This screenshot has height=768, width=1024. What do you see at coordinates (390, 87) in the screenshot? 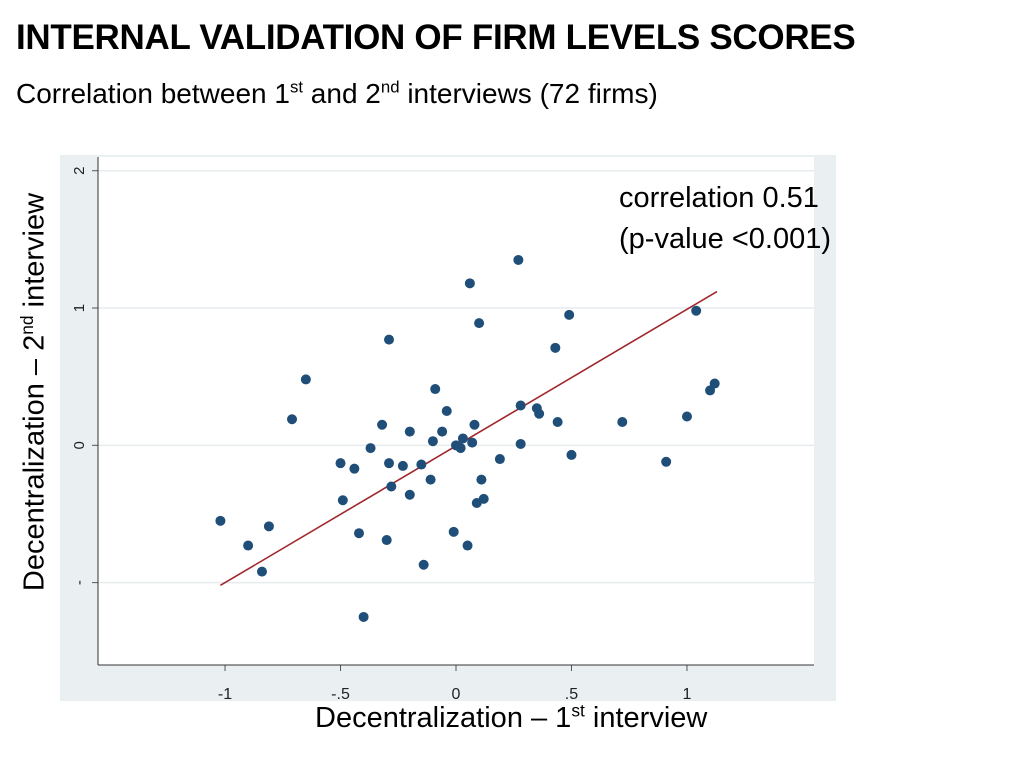
I see `subtitle-sup-2: nd` at bounding box center [390, 87].